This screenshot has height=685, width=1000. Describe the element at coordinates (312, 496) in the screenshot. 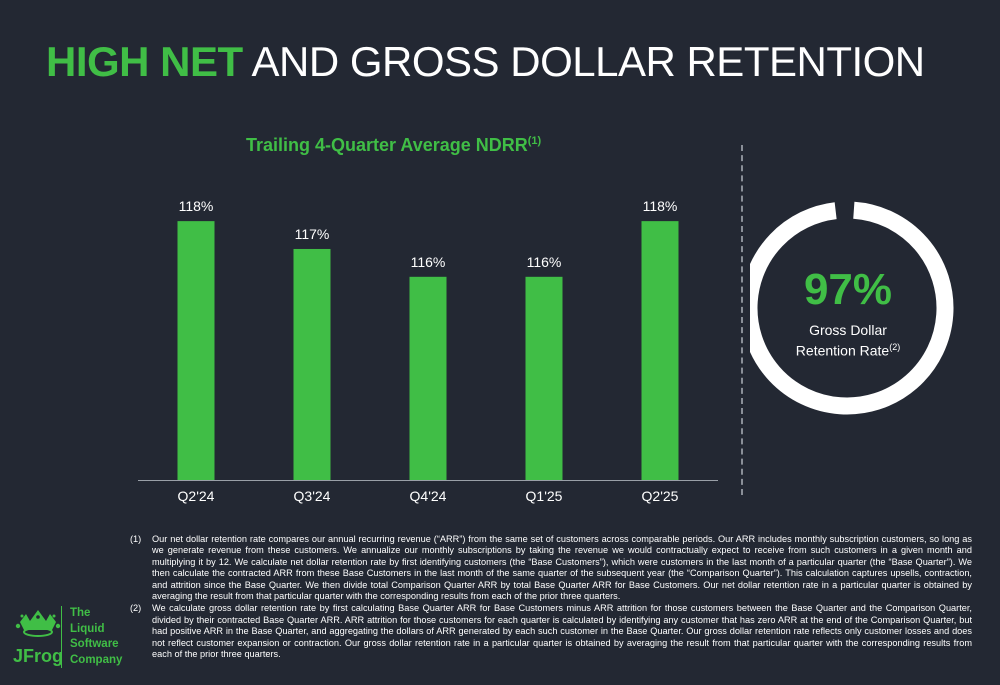

I see `x-tick-label: Q3'24` at that location.